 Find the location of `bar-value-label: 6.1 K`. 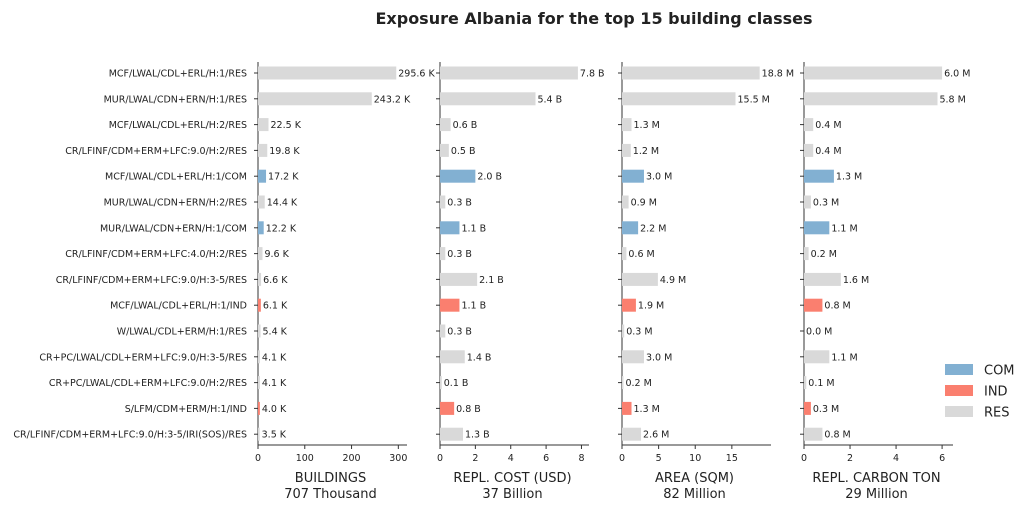

bar-value-label: 6.1 K is located at coordinates (275, 306).